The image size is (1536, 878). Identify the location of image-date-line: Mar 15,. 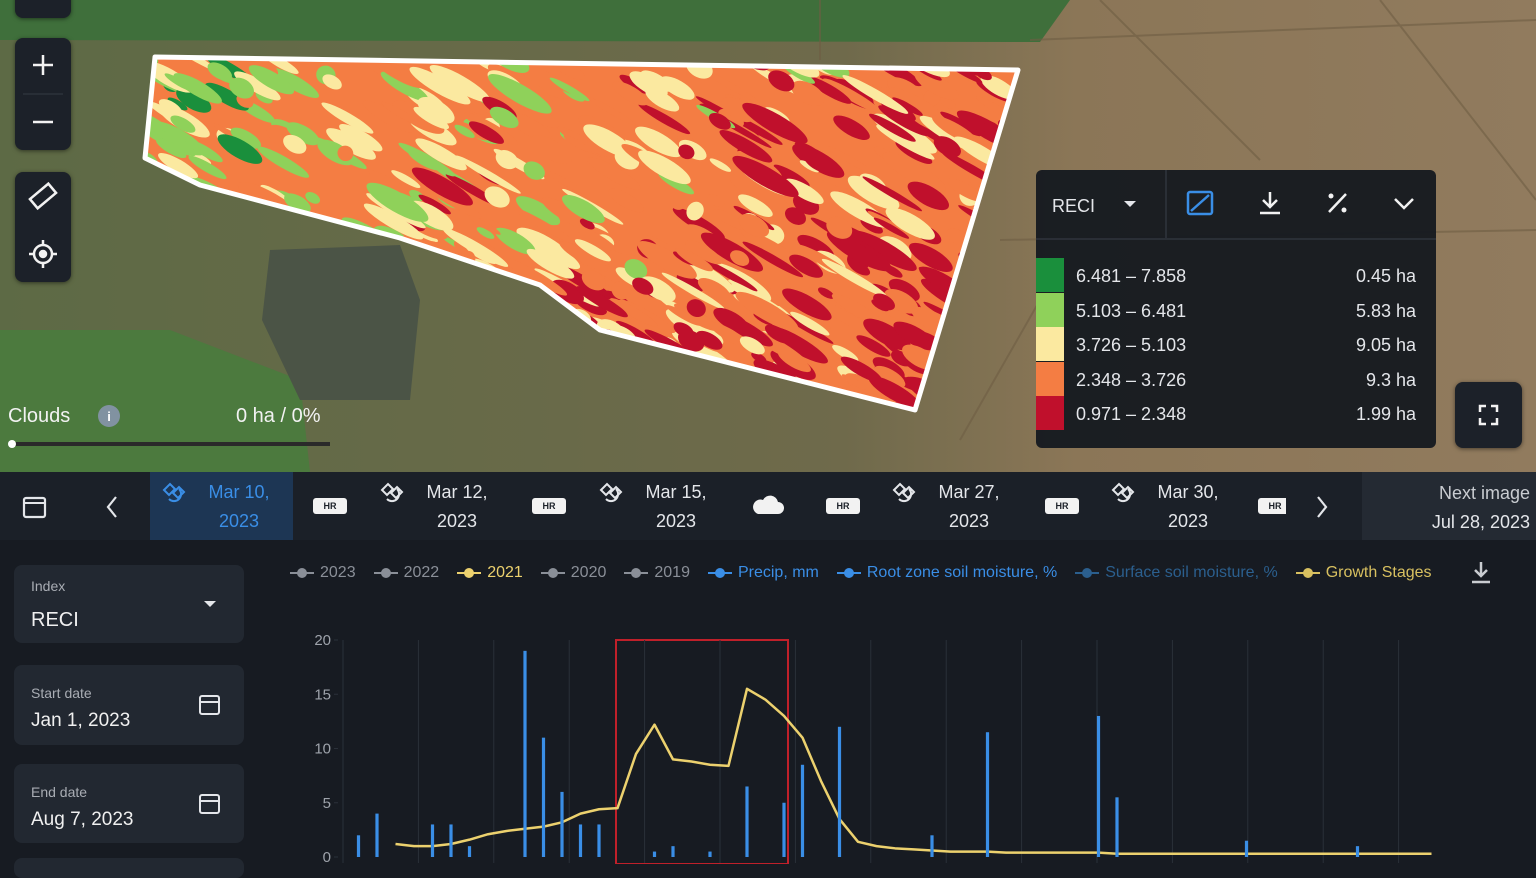
(676, 492).